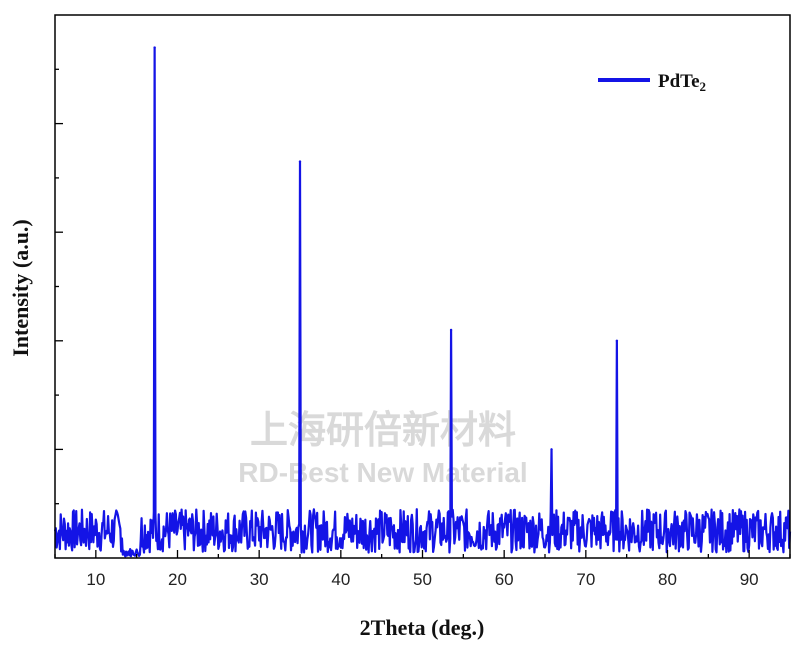  Describe the element at coordinates (20, 288) in the screenshot. I see `y-axis-title: Intensity (a.u.)` at that location.